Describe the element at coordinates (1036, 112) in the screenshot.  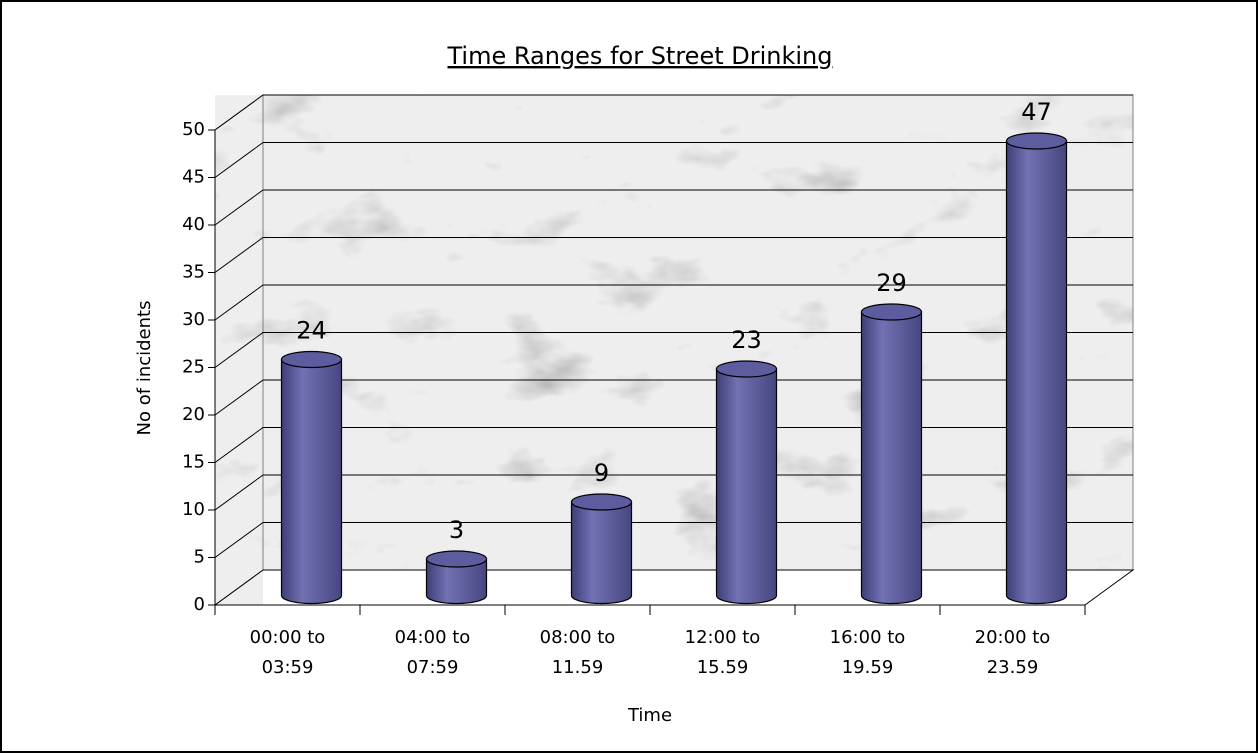
I see `data-label: 47` at that location.